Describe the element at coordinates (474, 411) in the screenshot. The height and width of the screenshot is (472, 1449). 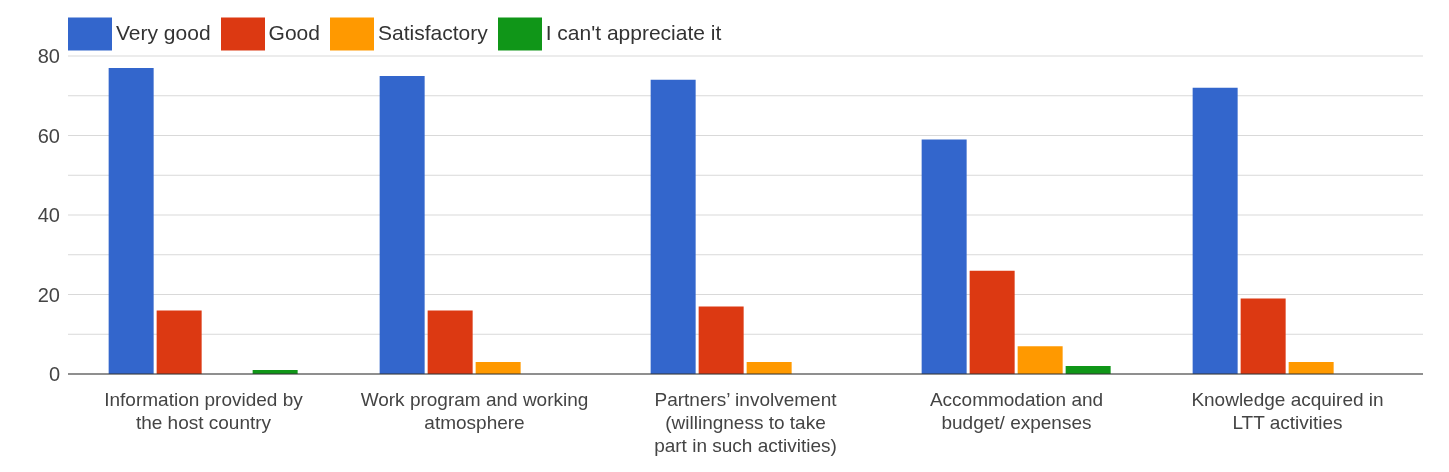
I see `x-tick-label: Work program and working atmosphere` at that location.